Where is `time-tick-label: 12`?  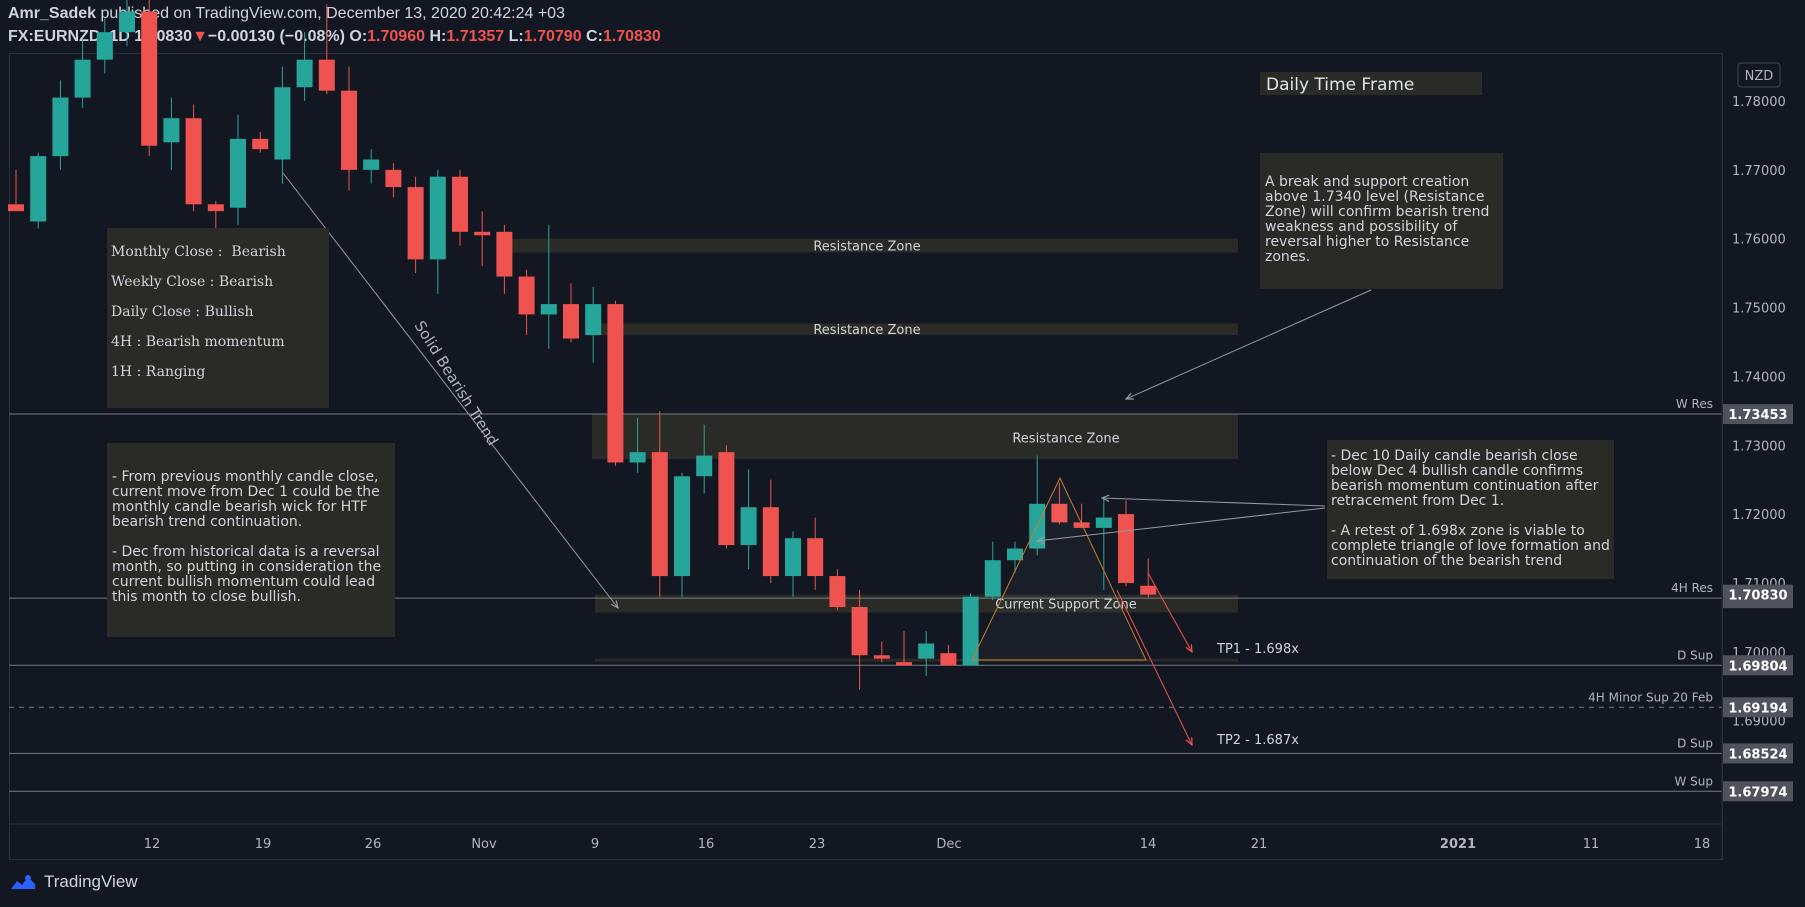
time-tick-label: 12 is located at coordinates (152, 844).